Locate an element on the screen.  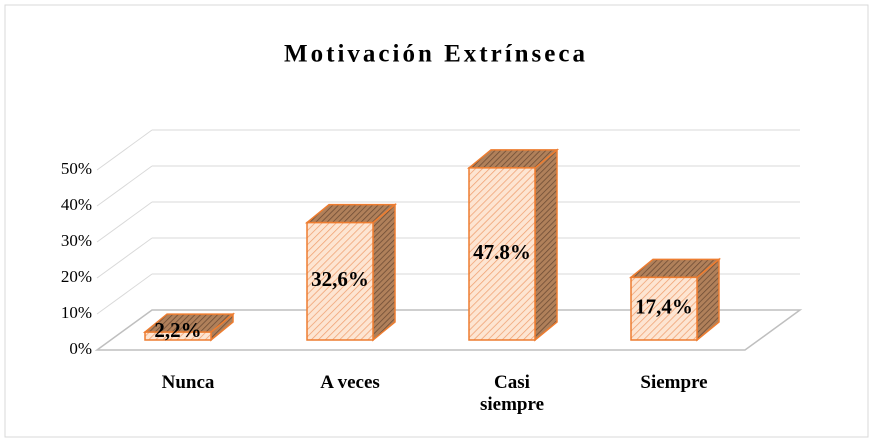
y-tick-label: 0% is located at coordinates (80, 348).